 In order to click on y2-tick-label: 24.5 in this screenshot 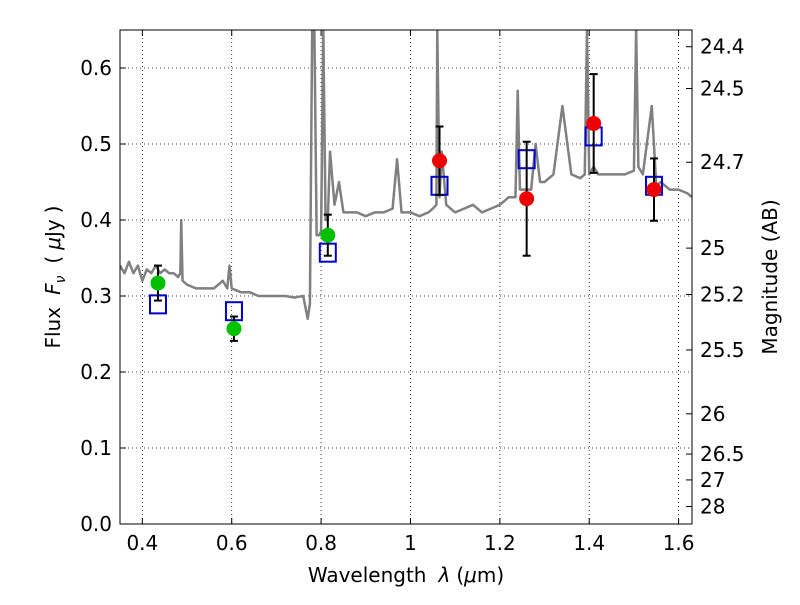, I will do `click(722, 89)`.